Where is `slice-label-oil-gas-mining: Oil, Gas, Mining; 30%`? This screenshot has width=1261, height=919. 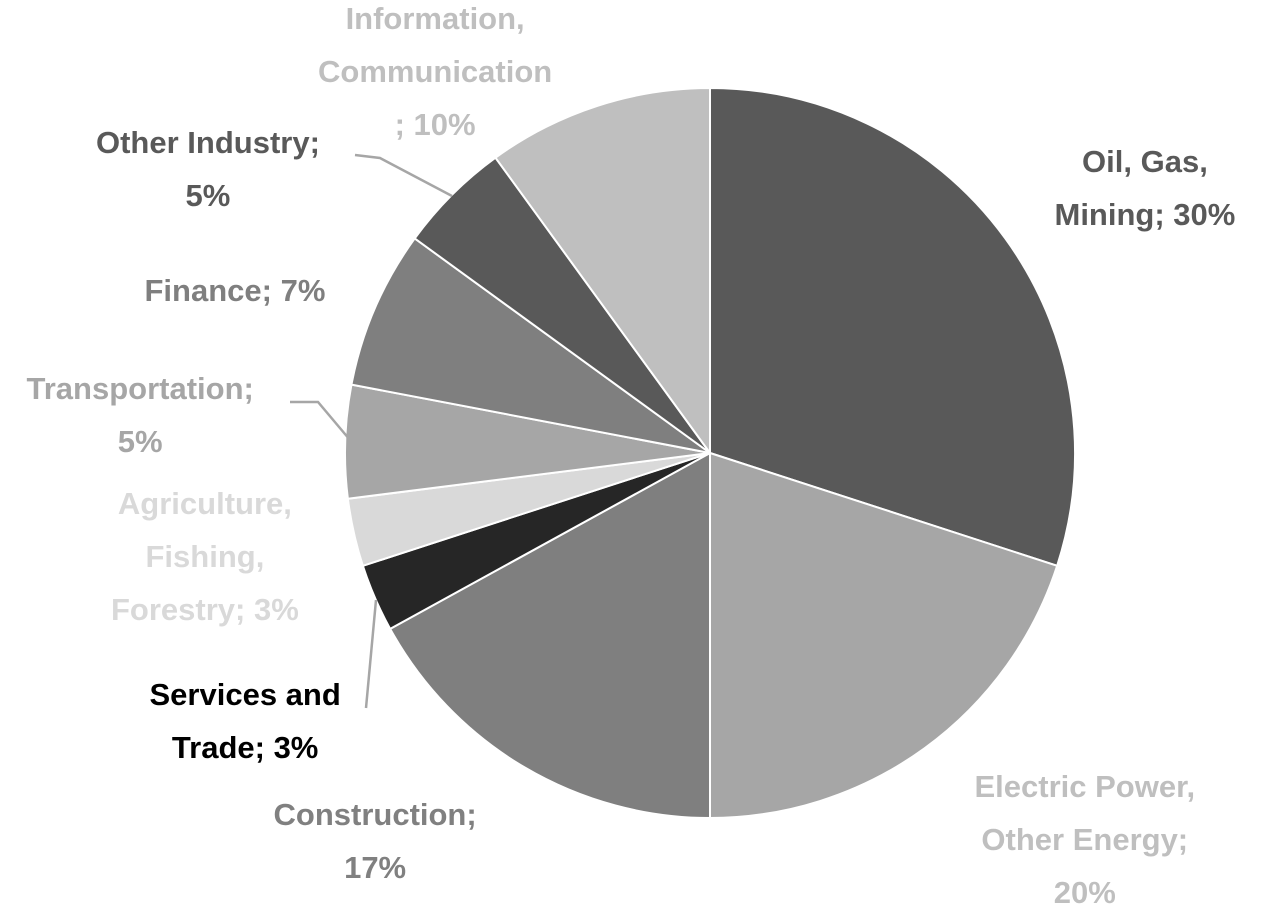 slice-label-oil-gas-mining: Oil, Gas, Mining; 30% is located at coordinates (1145, 188).